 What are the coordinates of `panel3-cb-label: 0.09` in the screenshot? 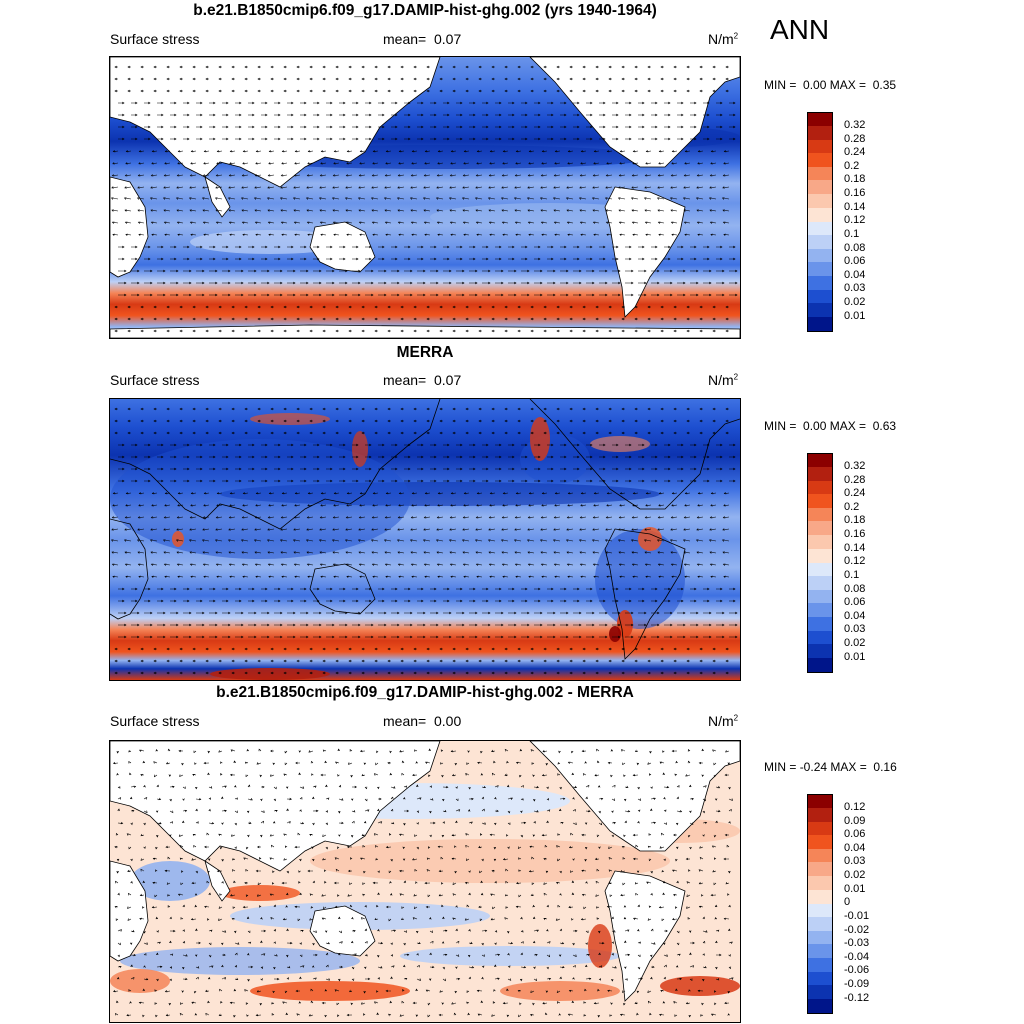 It's located at (855, 821).